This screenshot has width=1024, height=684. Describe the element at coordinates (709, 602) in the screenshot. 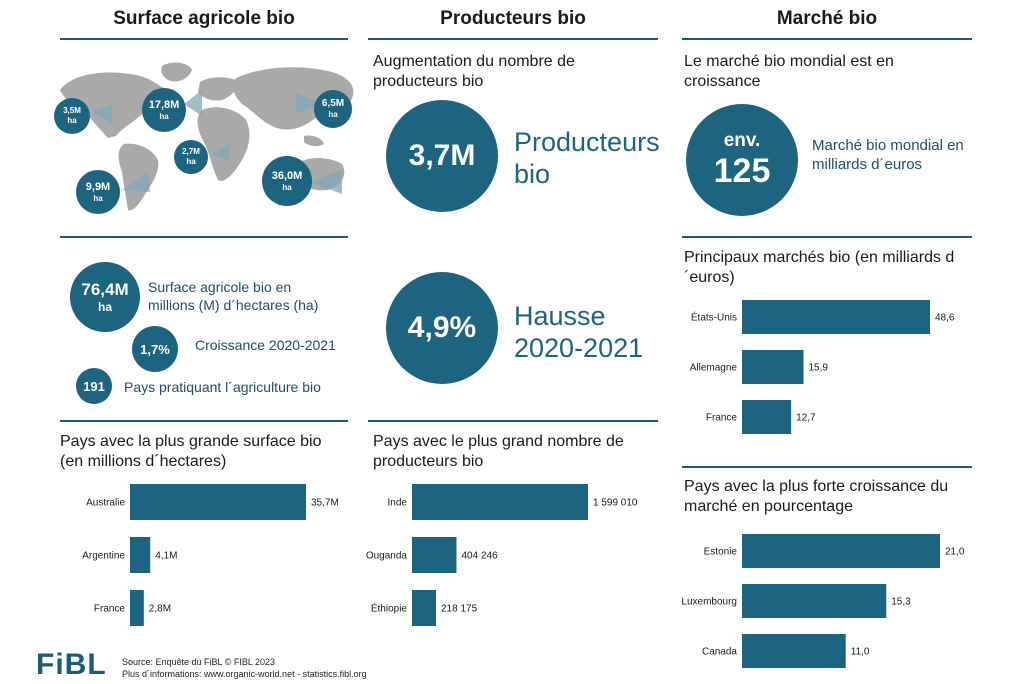

I see `bar-category-label: Luxembourg` at that location.